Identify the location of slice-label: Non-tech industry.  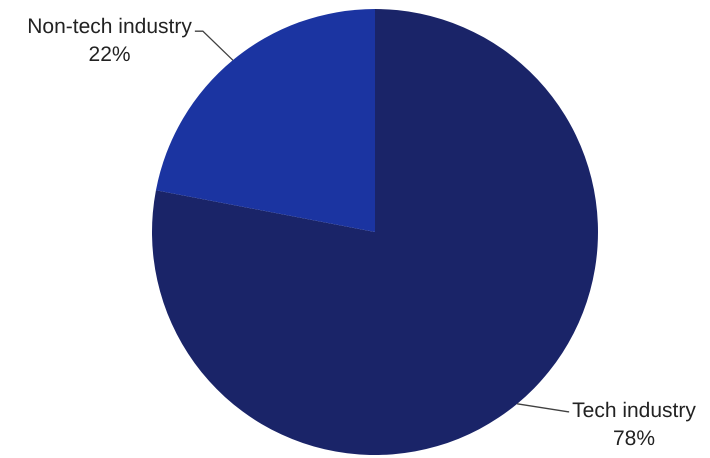
(109, 26).